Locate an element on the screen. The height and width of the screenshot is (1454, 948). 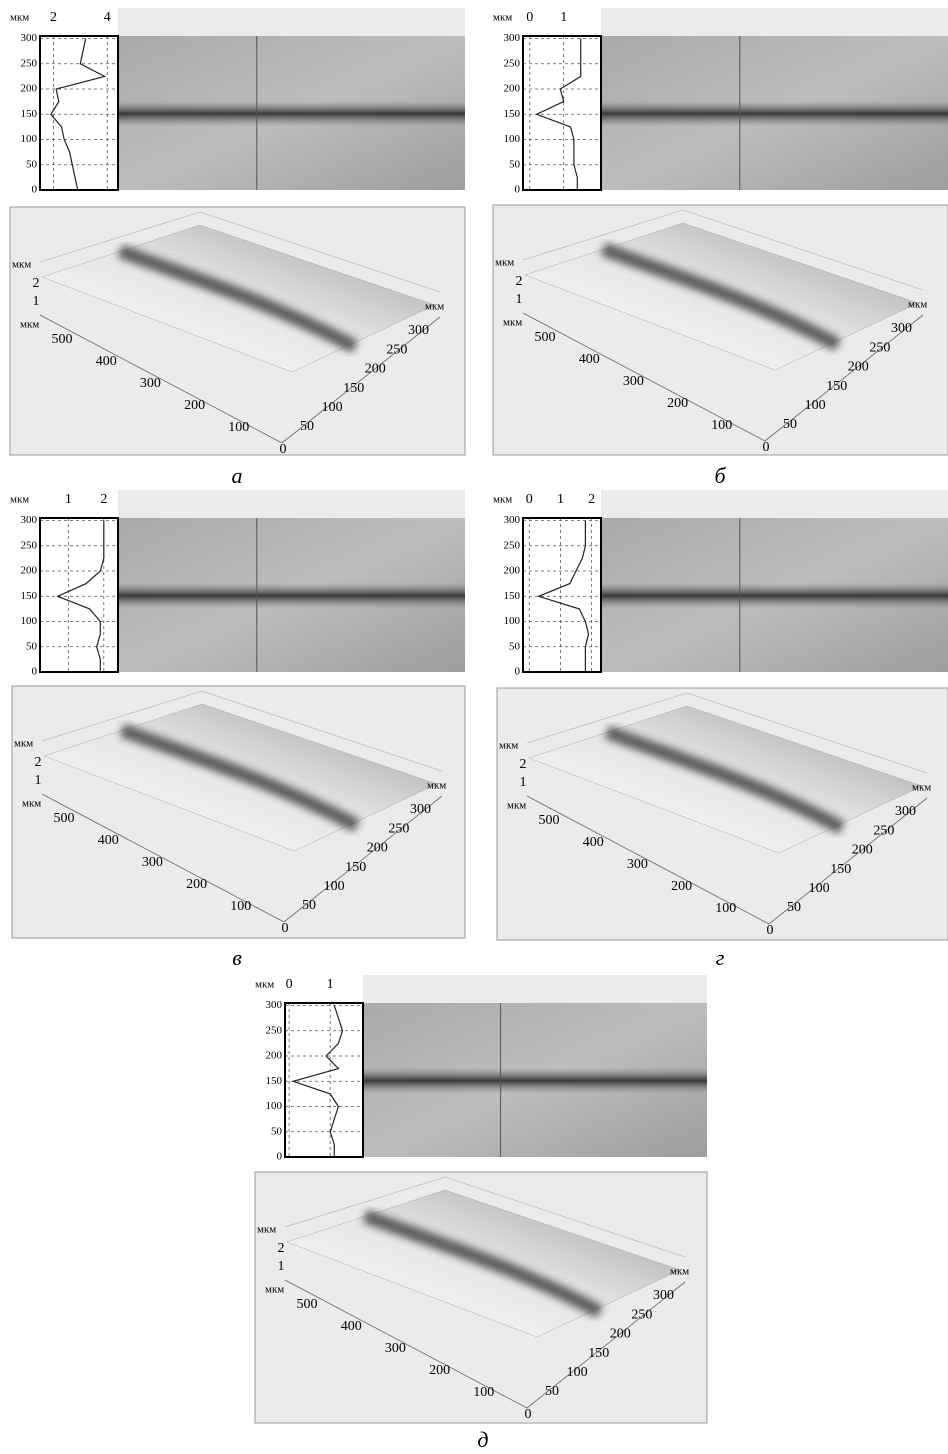
x-tick-label: 2 is located at coordinates (591, 499).